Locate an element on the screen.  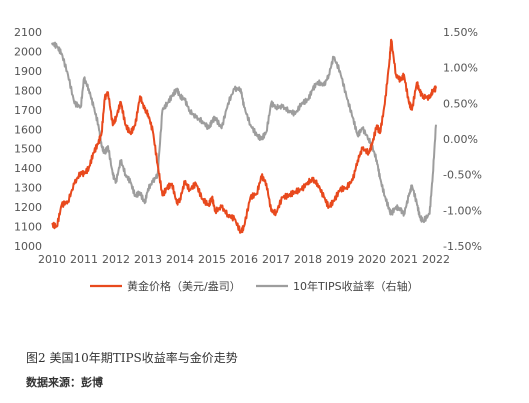
left-tick-label: 1000 is located at coordinates (28, 246).